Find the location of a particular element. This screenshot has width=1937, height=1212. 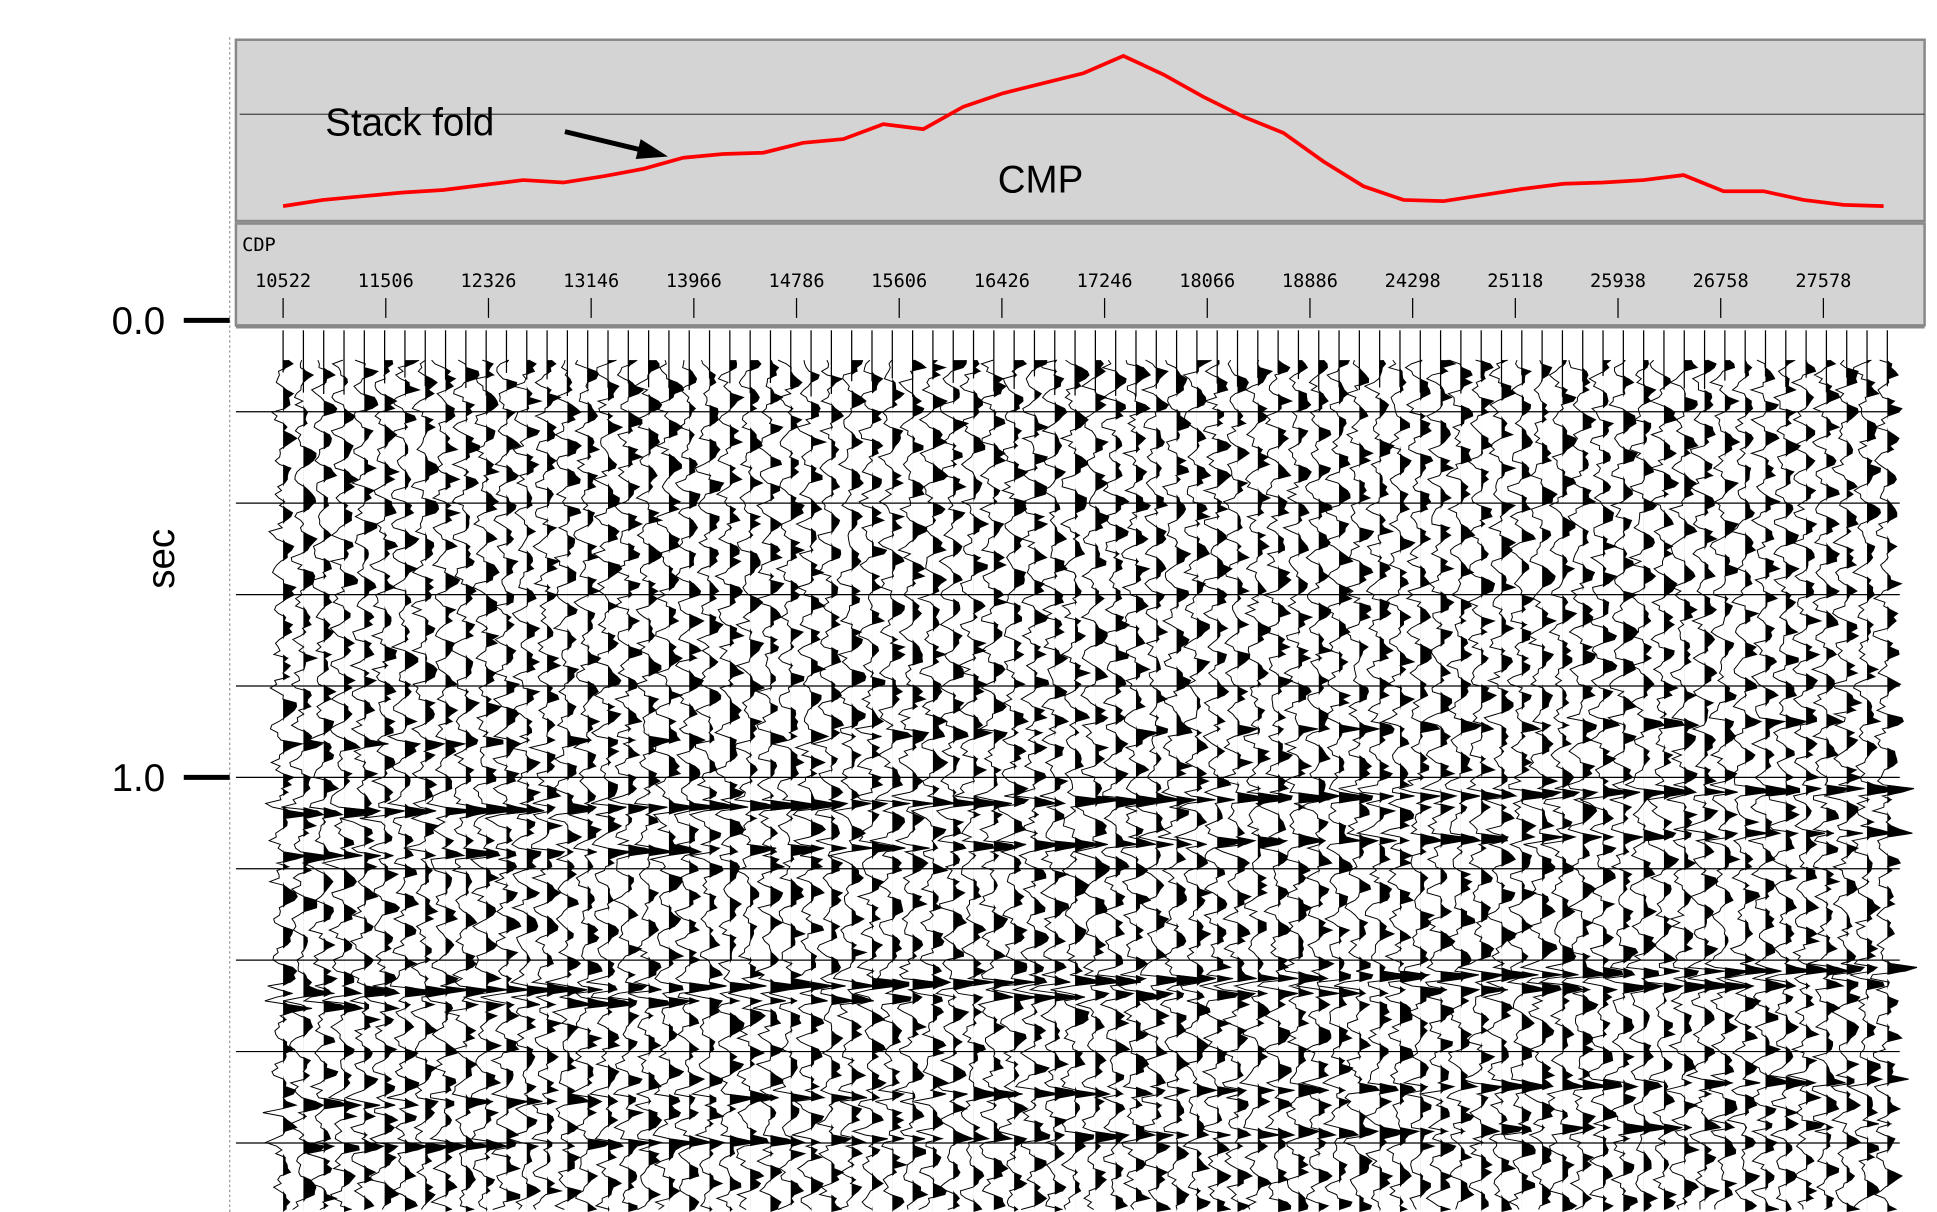

time-tick-label: 1.0 is located at coordinates (138, 778).